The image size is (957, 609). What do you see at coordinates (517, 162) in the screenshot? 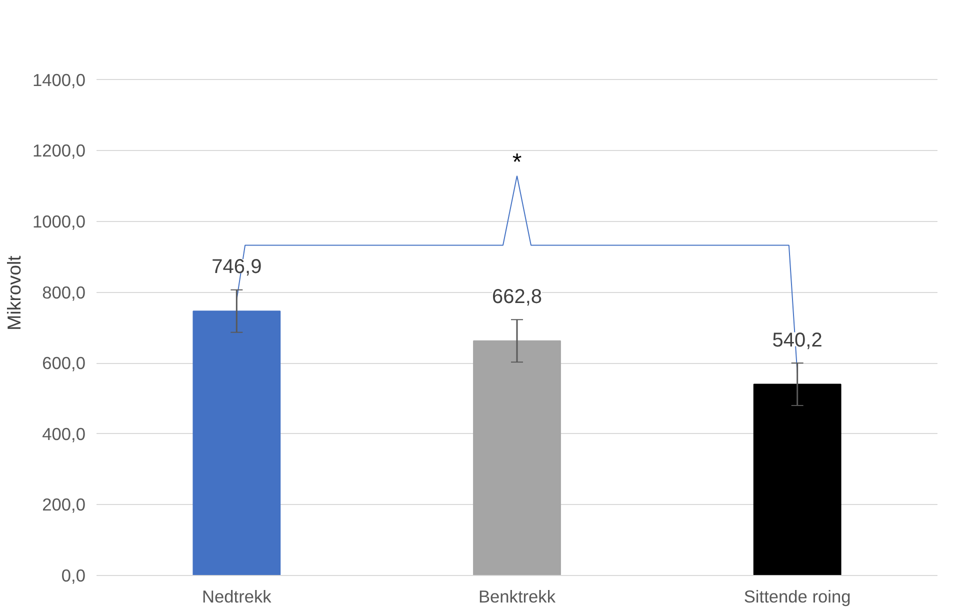
I see `annotation: *` at bounding box center [517, 162].